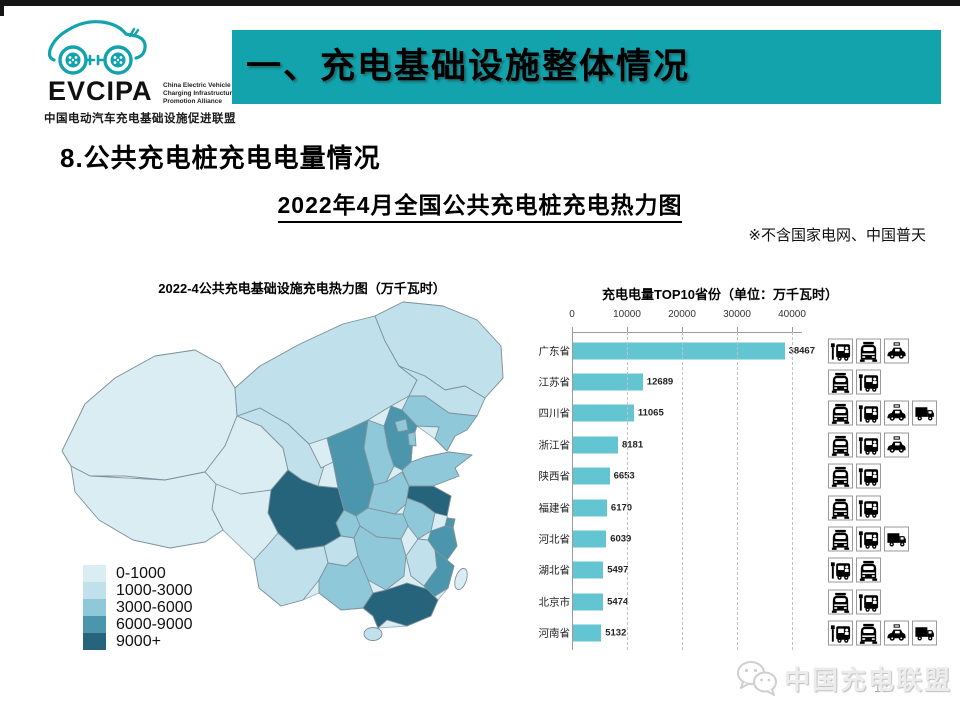 The image size is (960, 720). Describe the element at coordinates (632, 445) in the screenshot. I see `bar-value-label: 8181` at that location.